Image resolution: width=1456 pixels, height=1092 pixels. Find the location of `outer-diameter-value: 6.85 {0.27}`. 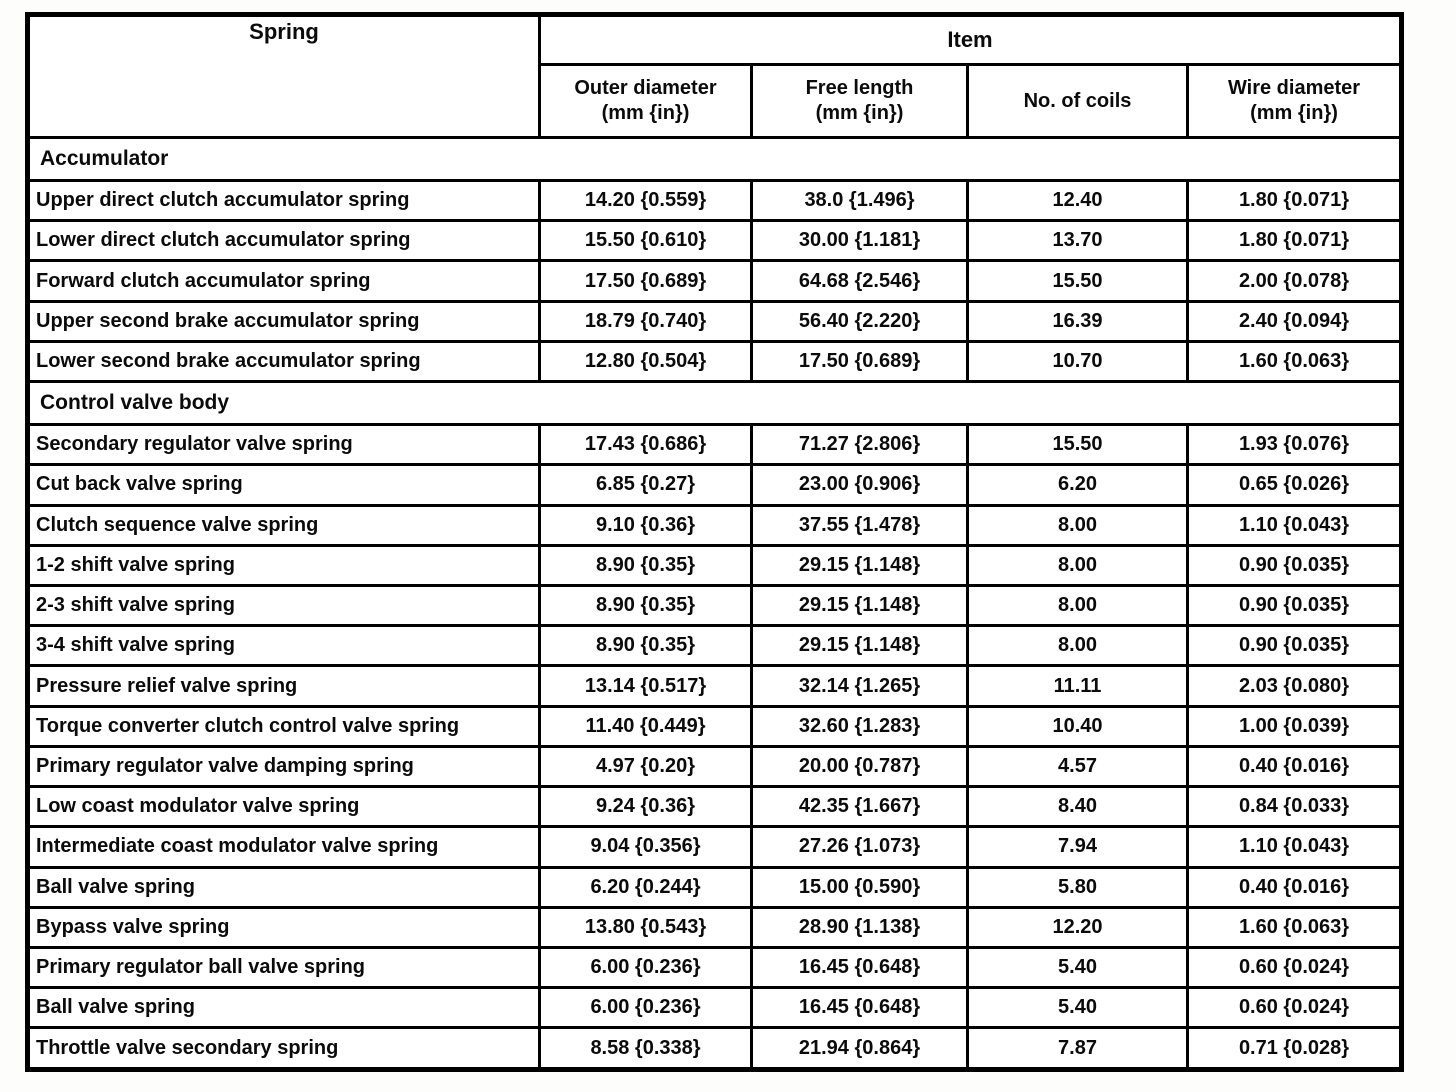

outer-diameter-value: 6.85 {0.27} is located at coordinates (645, 485).